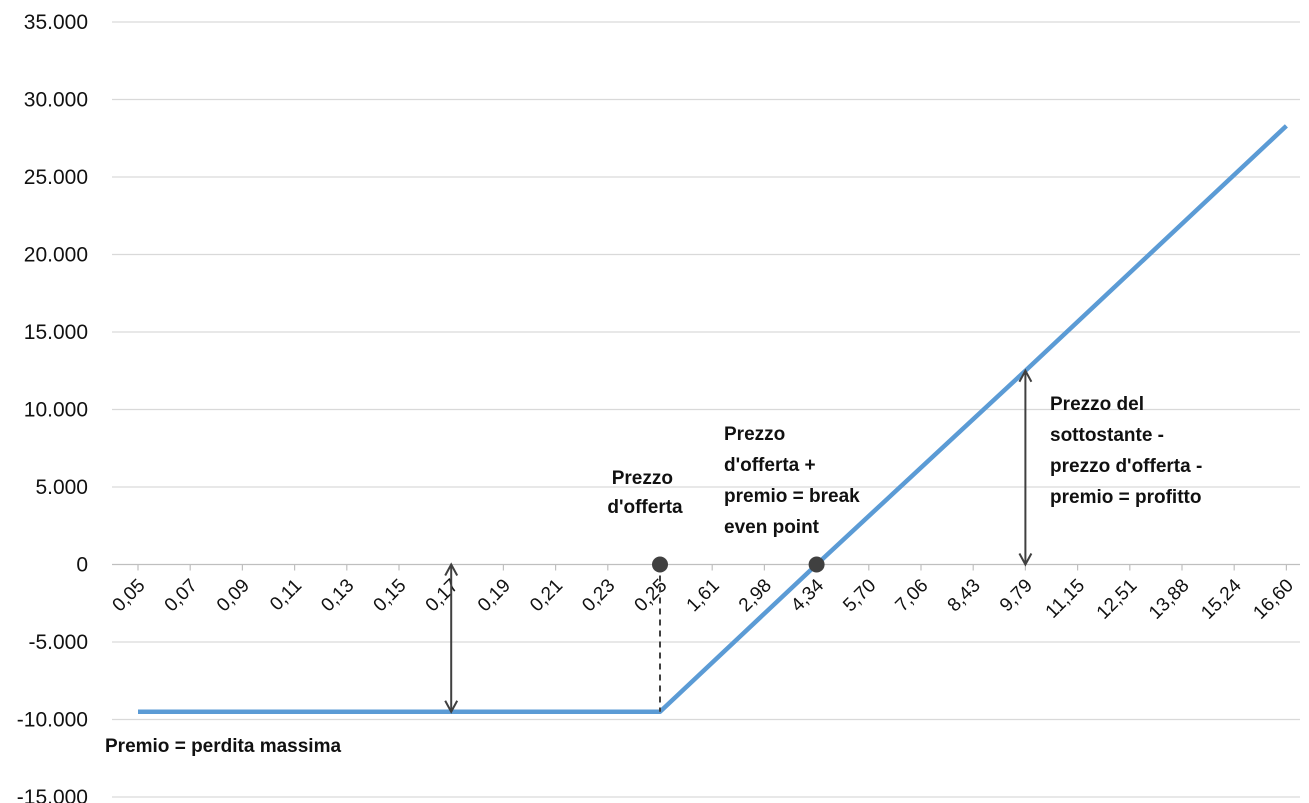 The height and width of the screenshot is (803, 1309). Describe the element at coordinates (56, 22) in the screenshot. I see `y-tick-label: 35.000` at that location.